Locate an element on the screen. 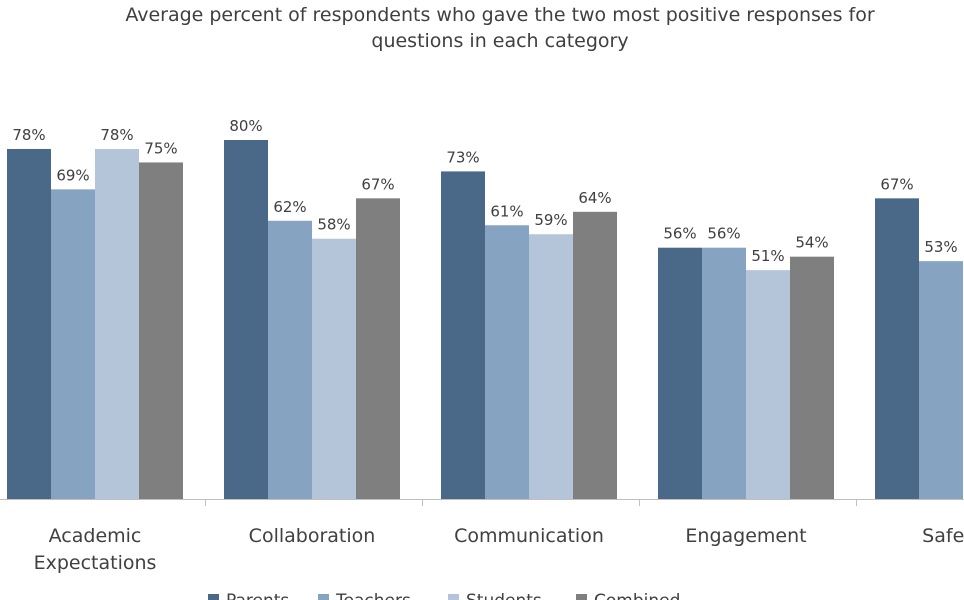 Image resolution: width=964 pixels, height=600 pixels. data-label: 75% is located at coordinates (160, 148).